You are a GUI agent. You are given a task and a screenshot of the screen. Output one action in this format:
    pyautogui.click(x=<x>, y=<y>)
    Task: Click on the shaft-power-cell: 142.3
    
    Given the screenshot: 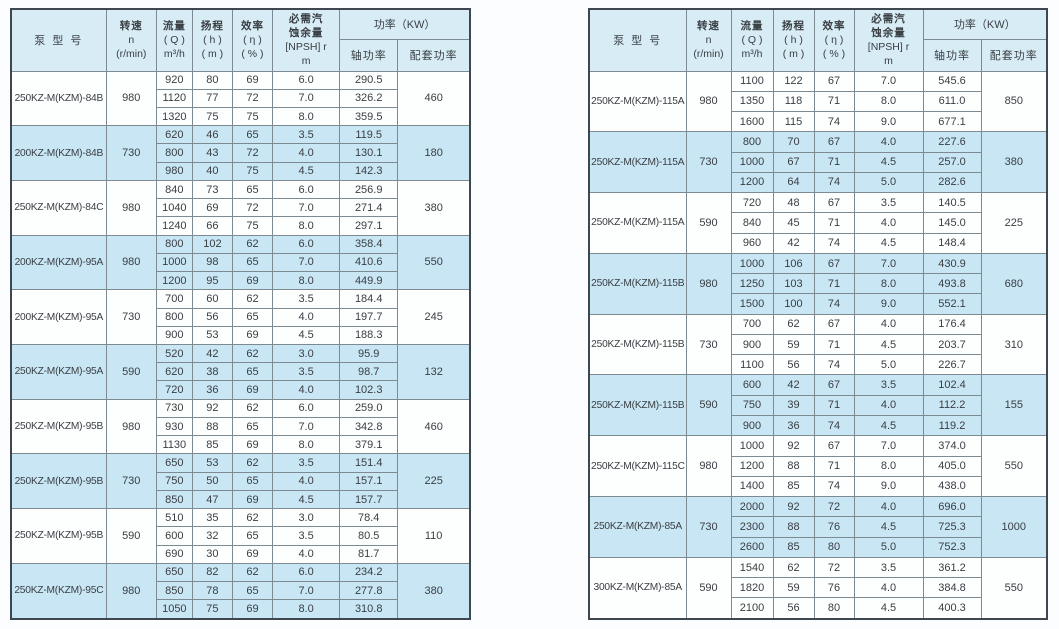 What is the action you would take?
    pyautogui.click(x=369, y=171)
    